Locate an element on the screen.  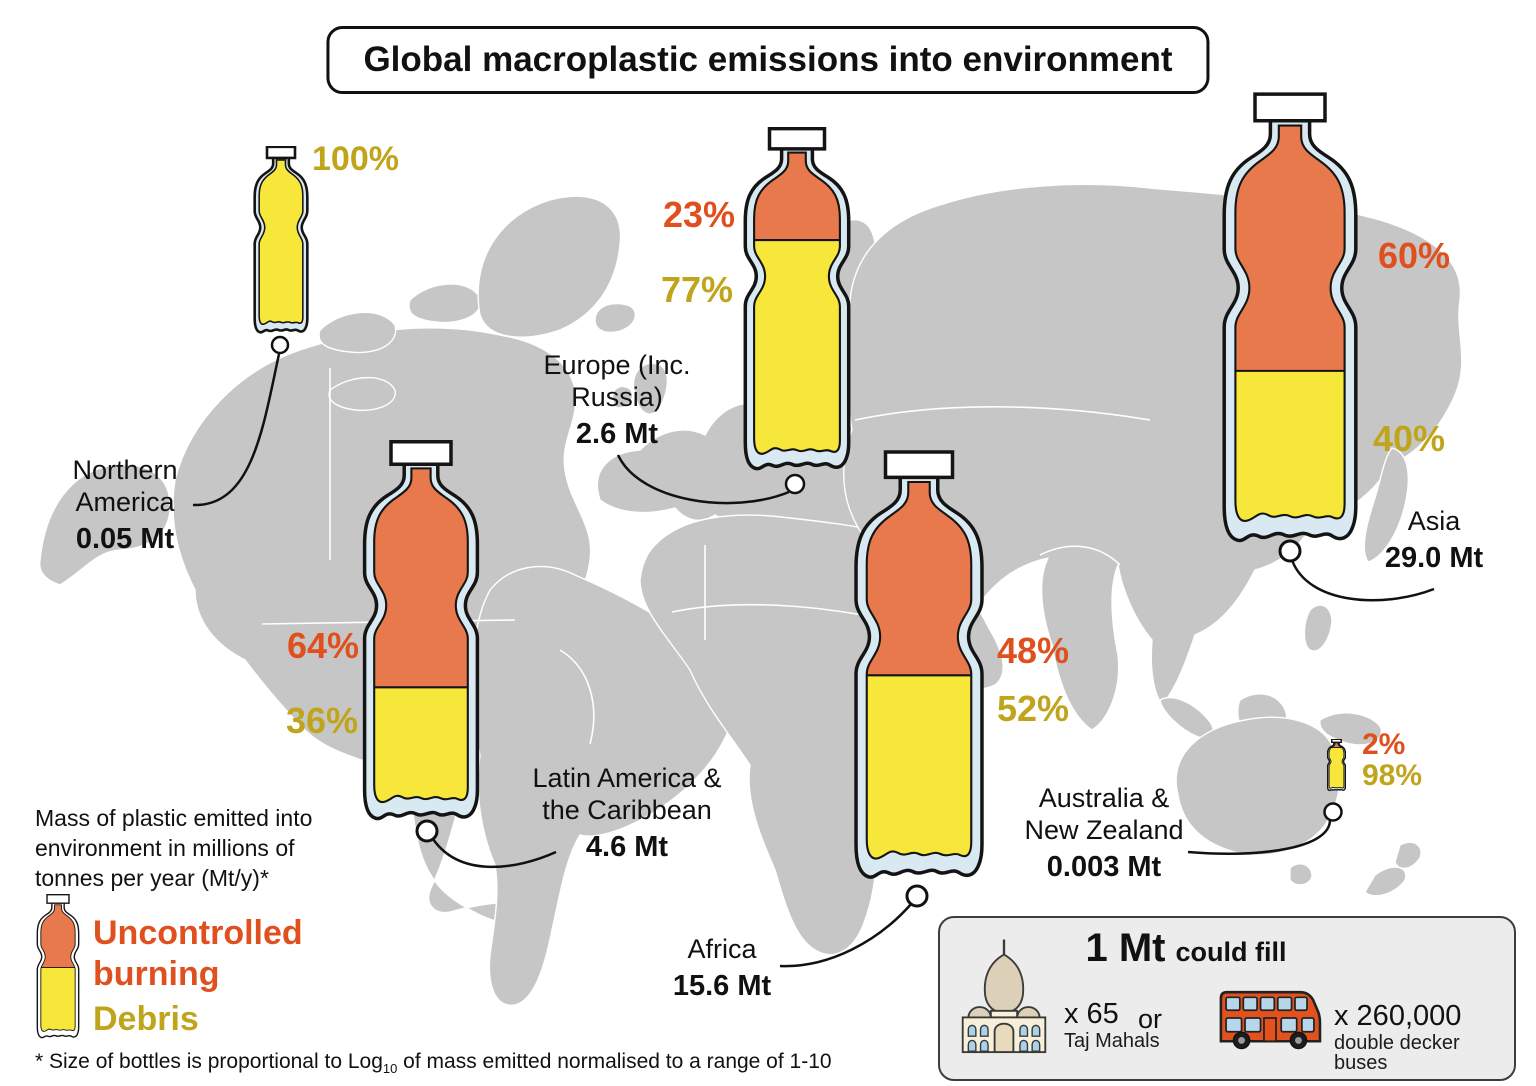
region-mass: 29.0 Mt is located at coordinates (1434, 557).